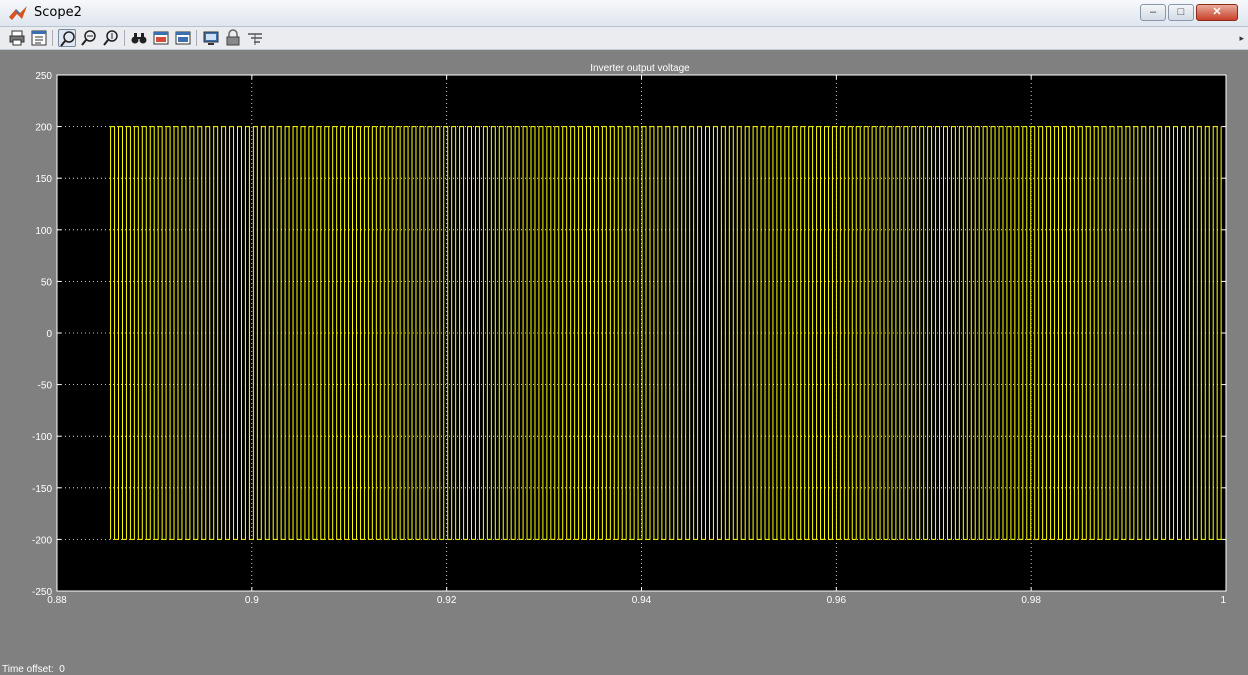 The height and width of the screenshot is (675, 1248). Describe the element at coordinates (43, 179) in the screenshot. I see `y-tick-label: 150` at that location.